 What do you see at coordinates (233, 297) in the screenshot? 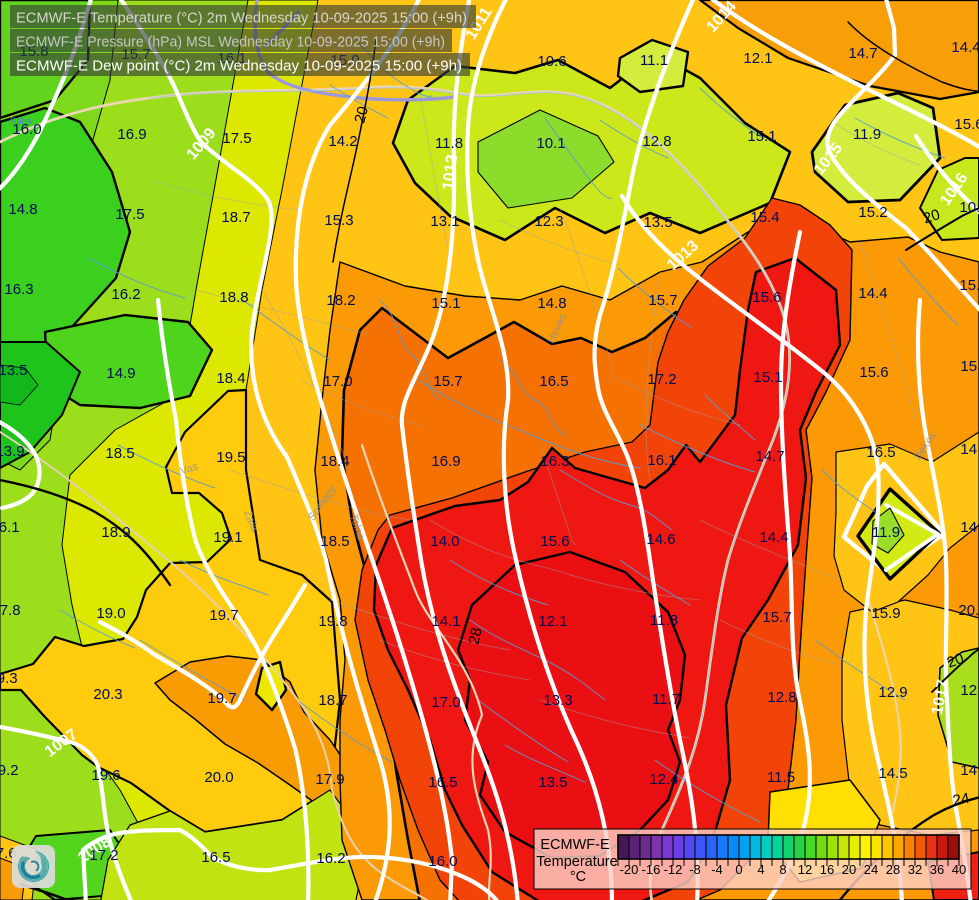
I see `svg-text: 18.8` at bounding box center [233, 297].